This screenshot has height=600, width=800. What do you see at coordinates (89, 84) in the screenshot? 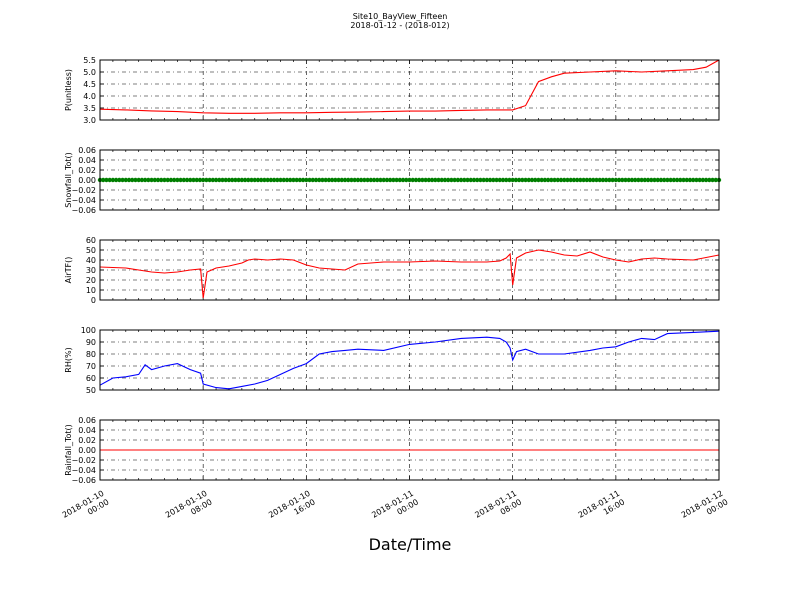
I see `y-tick-label: 4.5` at bounding box center [89, 84].